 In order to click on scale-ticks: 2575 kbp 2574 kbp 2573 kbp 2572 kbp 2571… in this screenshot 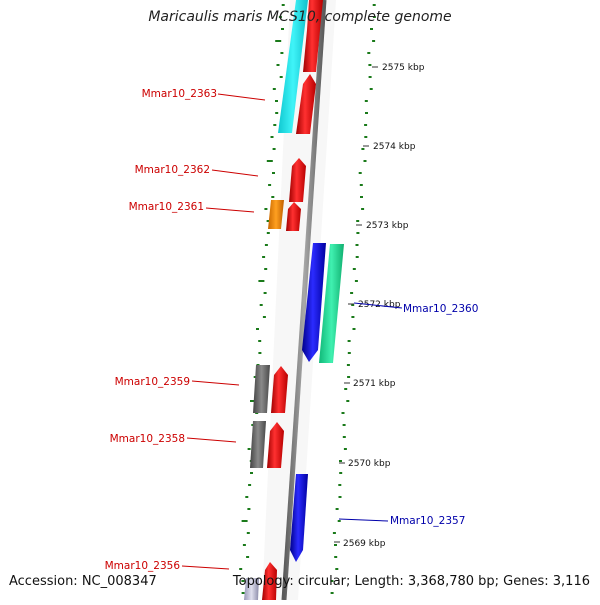, I will do `click(379, 306)`.